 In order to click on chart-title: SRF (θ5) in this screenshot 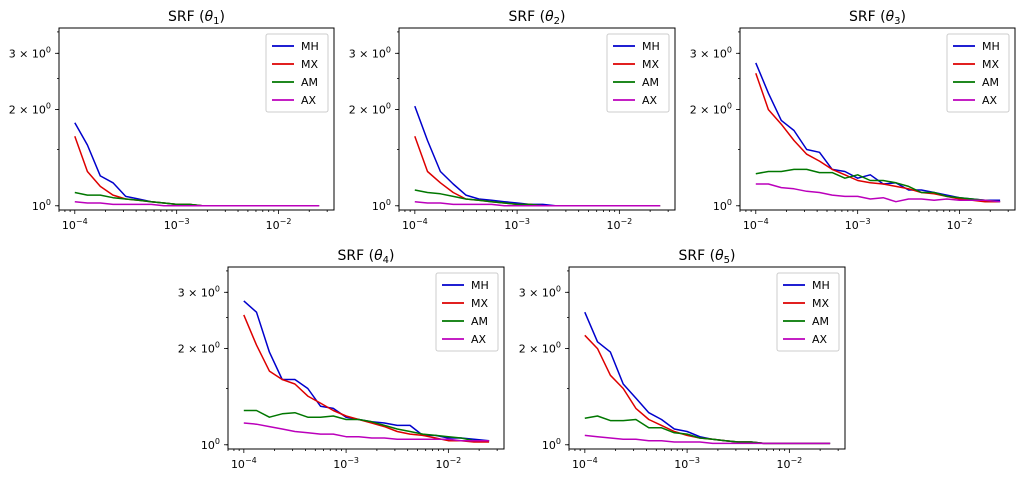, I will do `click(706, 257)`.